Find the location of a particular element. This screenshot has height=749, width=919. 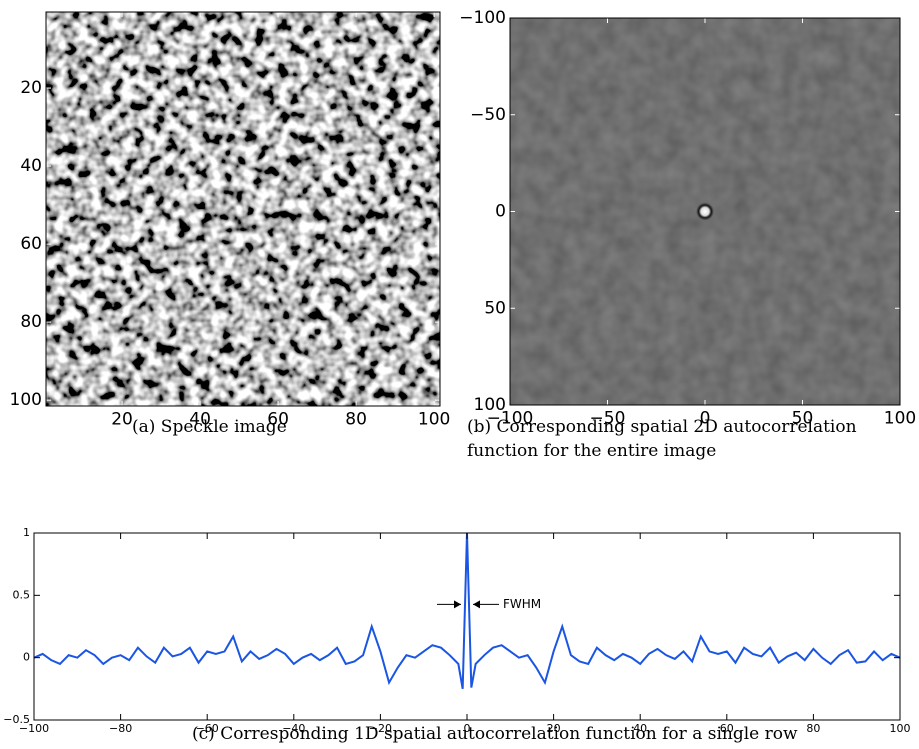

x-tick-label: −60 is located at coordinates (207, 728).